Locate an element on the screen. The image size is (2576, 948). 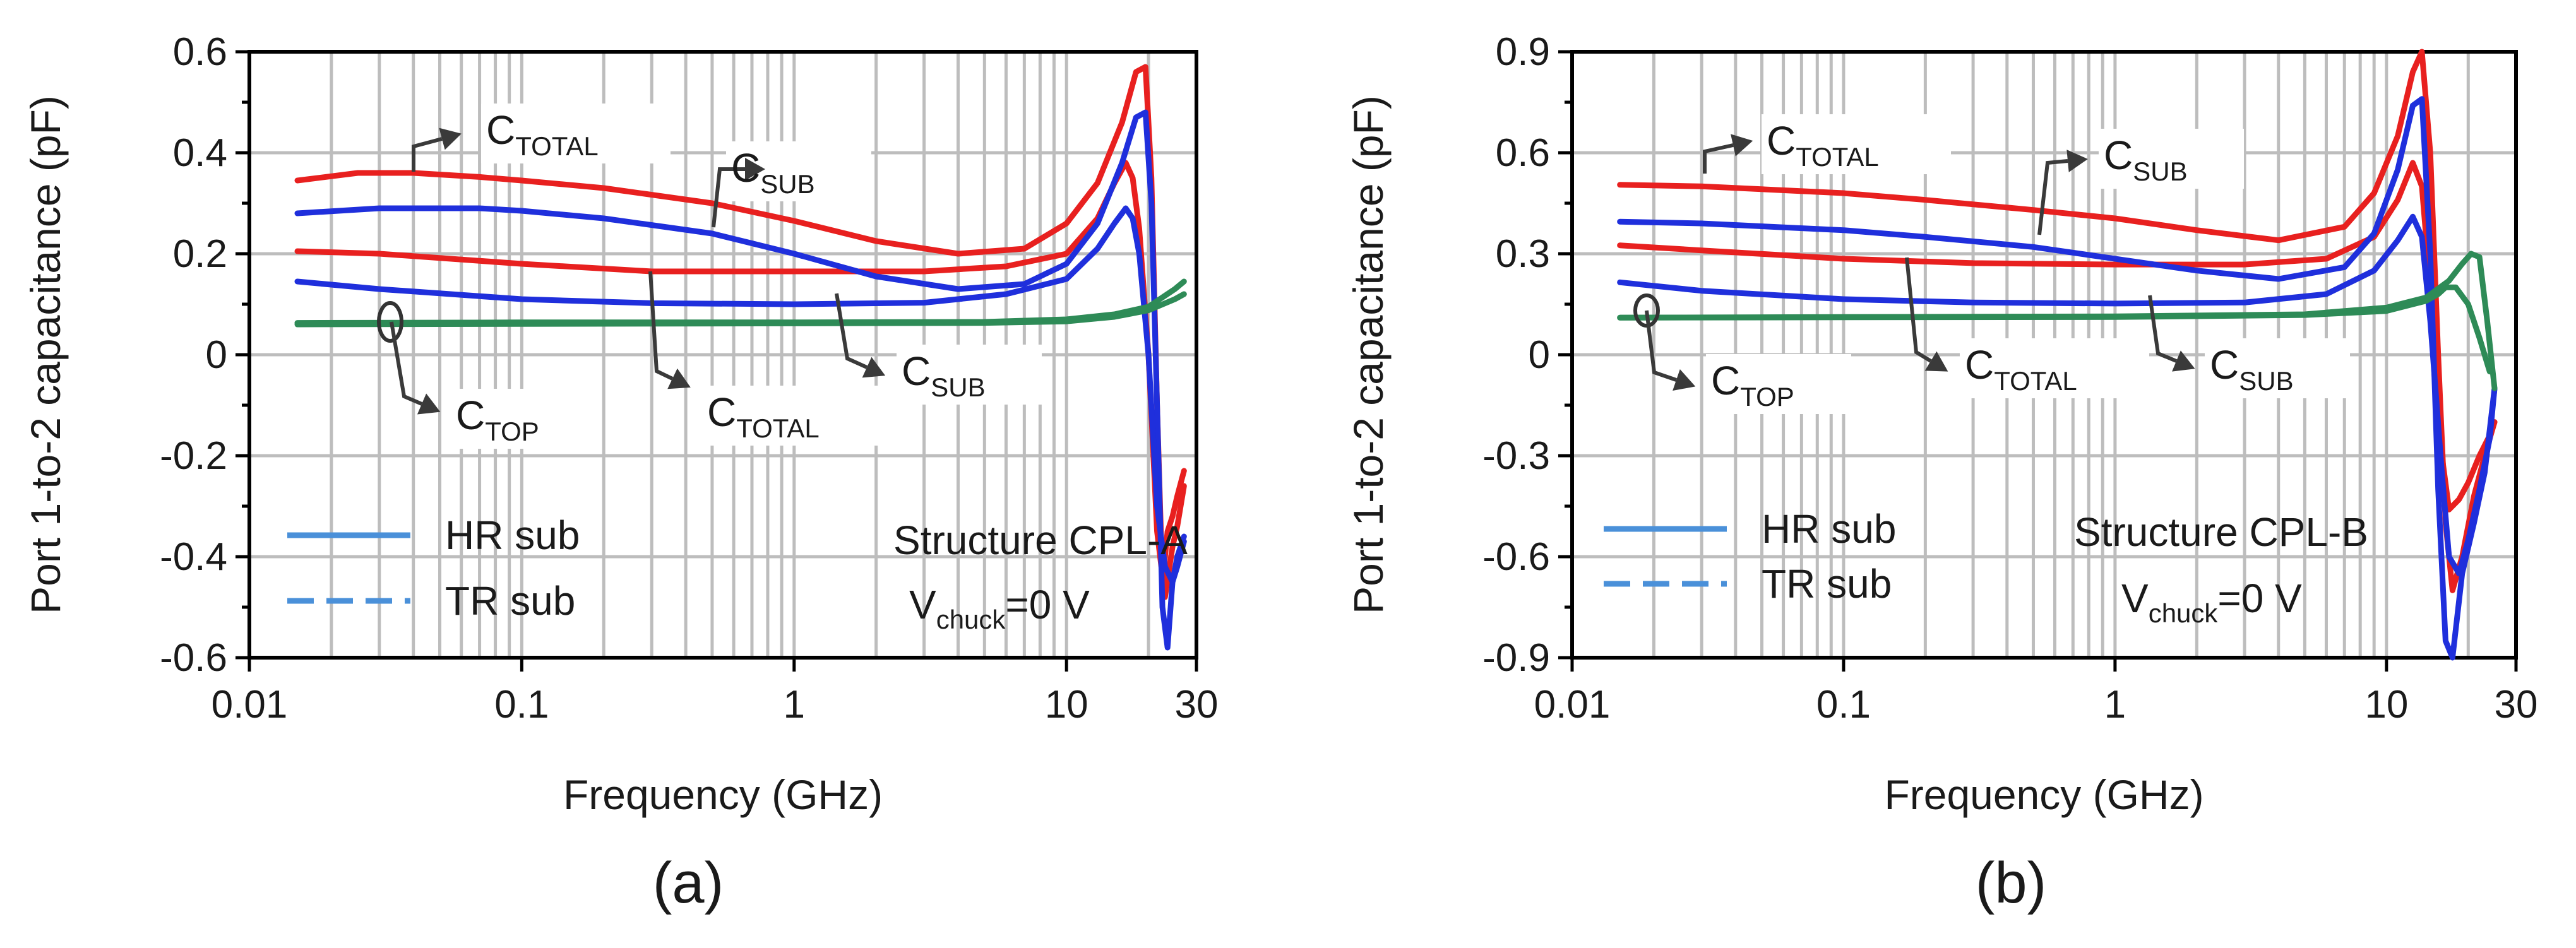
y-tick-label: 0.2 is located at coordinates (200, 254).